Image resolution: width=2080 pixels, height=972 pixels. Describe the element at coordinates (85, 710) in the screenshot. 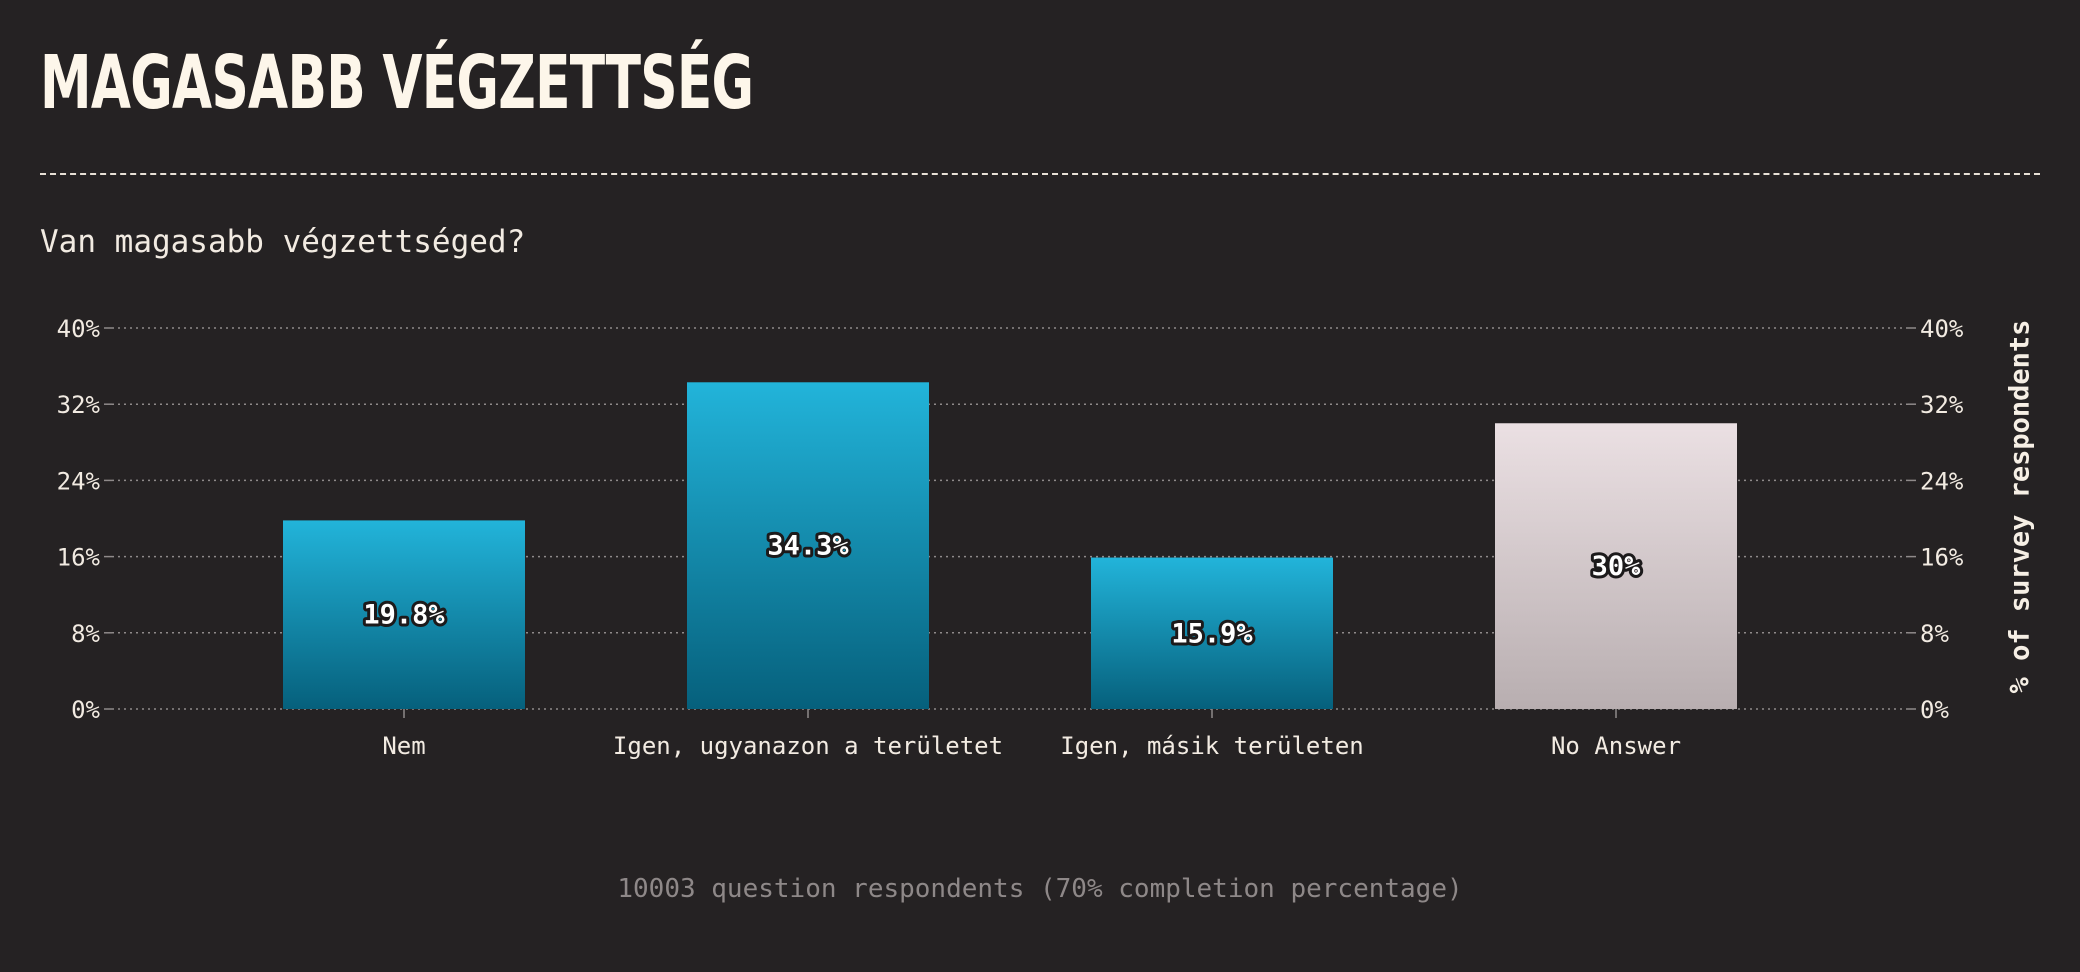

I see `y-tick-label-left: 0%` at that location.